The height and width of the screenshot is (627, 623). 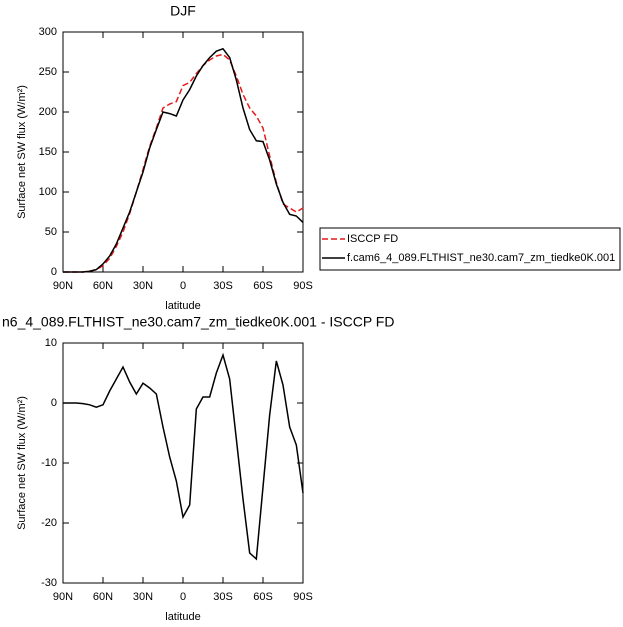 I want to click on y-tick-label: 300, so click(x=48, y=32).